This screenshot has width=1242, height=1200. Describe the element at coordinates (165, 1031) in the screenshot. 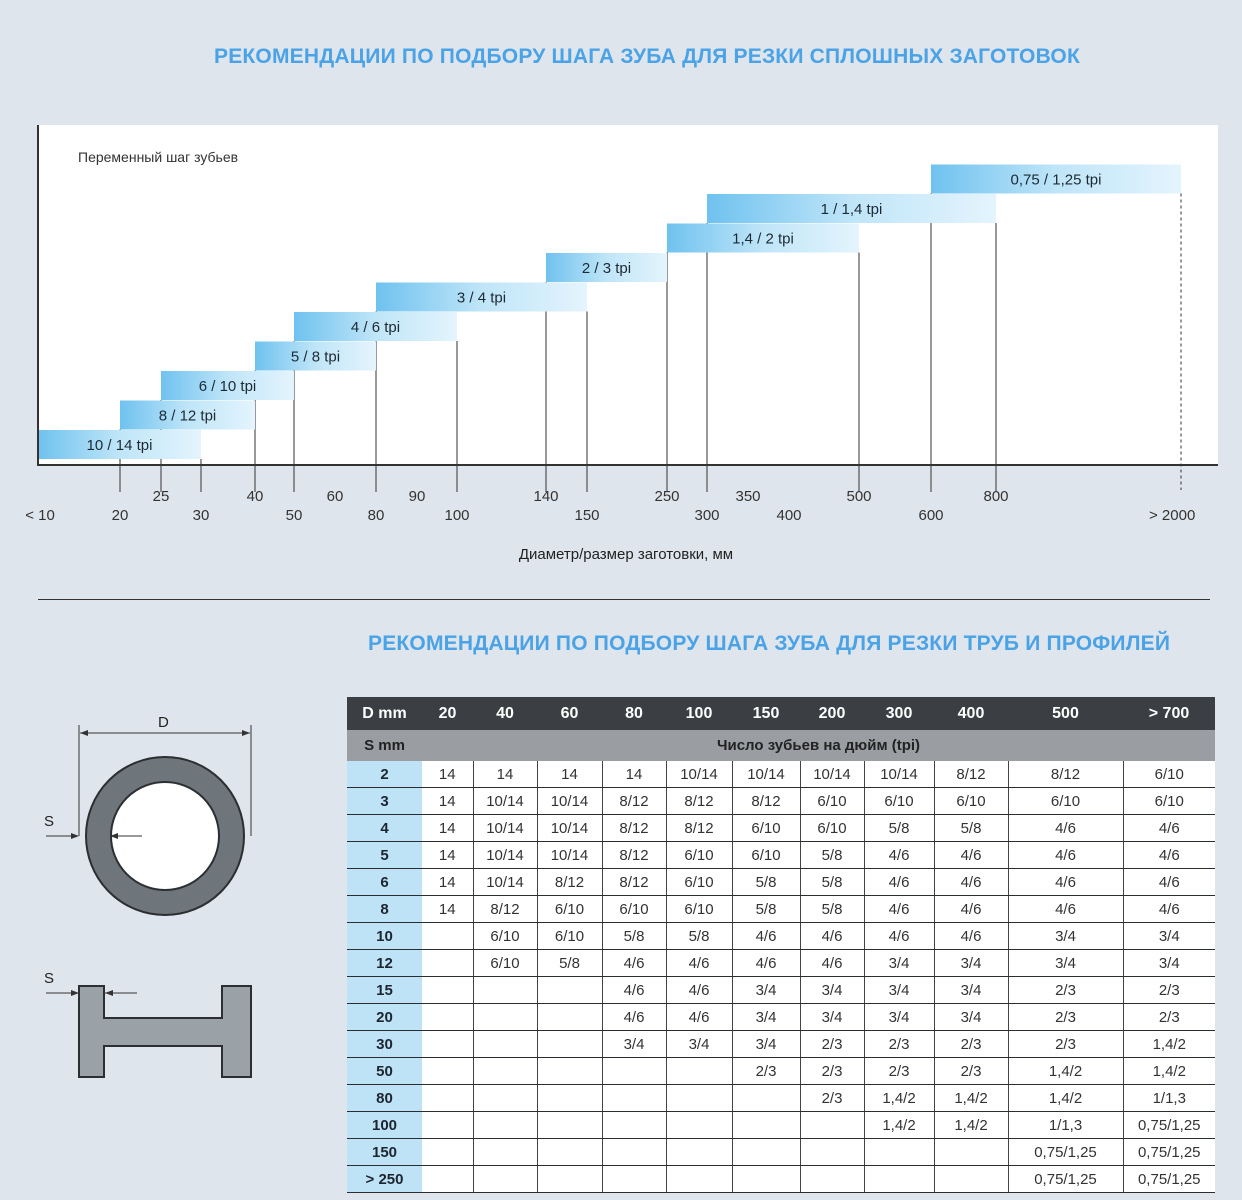

I see `profile-drawing` at that location.